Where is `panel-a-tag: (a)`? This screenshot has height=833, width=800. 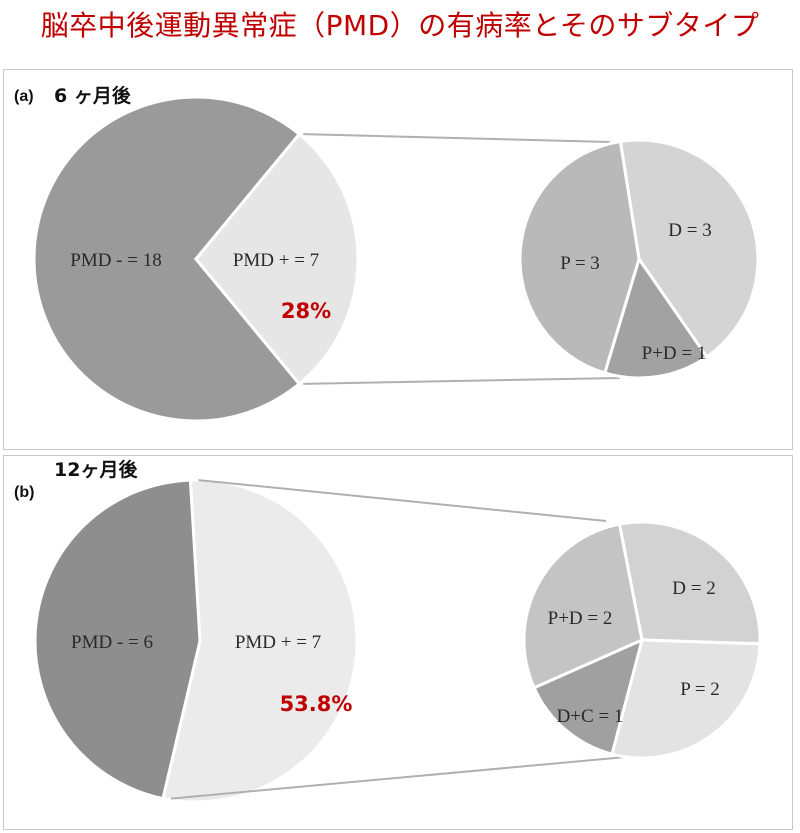
panel-a-tag: (a) is located at coordinates (24, 96).